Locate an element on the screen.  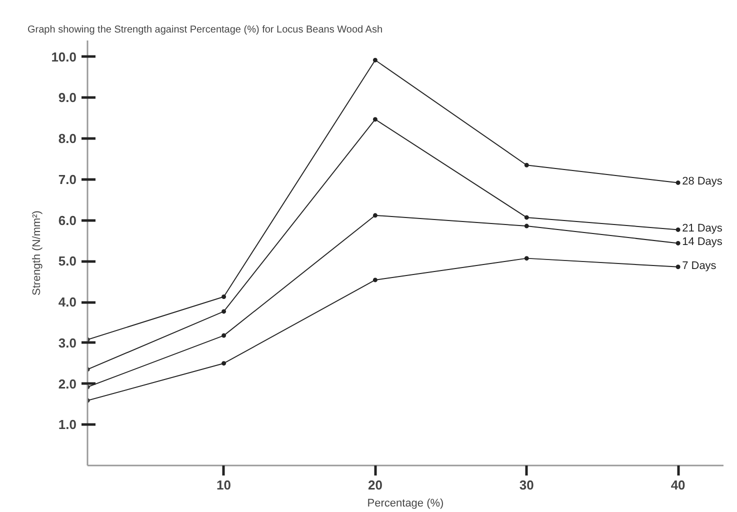
y-tick-label: 5.0 is located at coordinates (67, 261).